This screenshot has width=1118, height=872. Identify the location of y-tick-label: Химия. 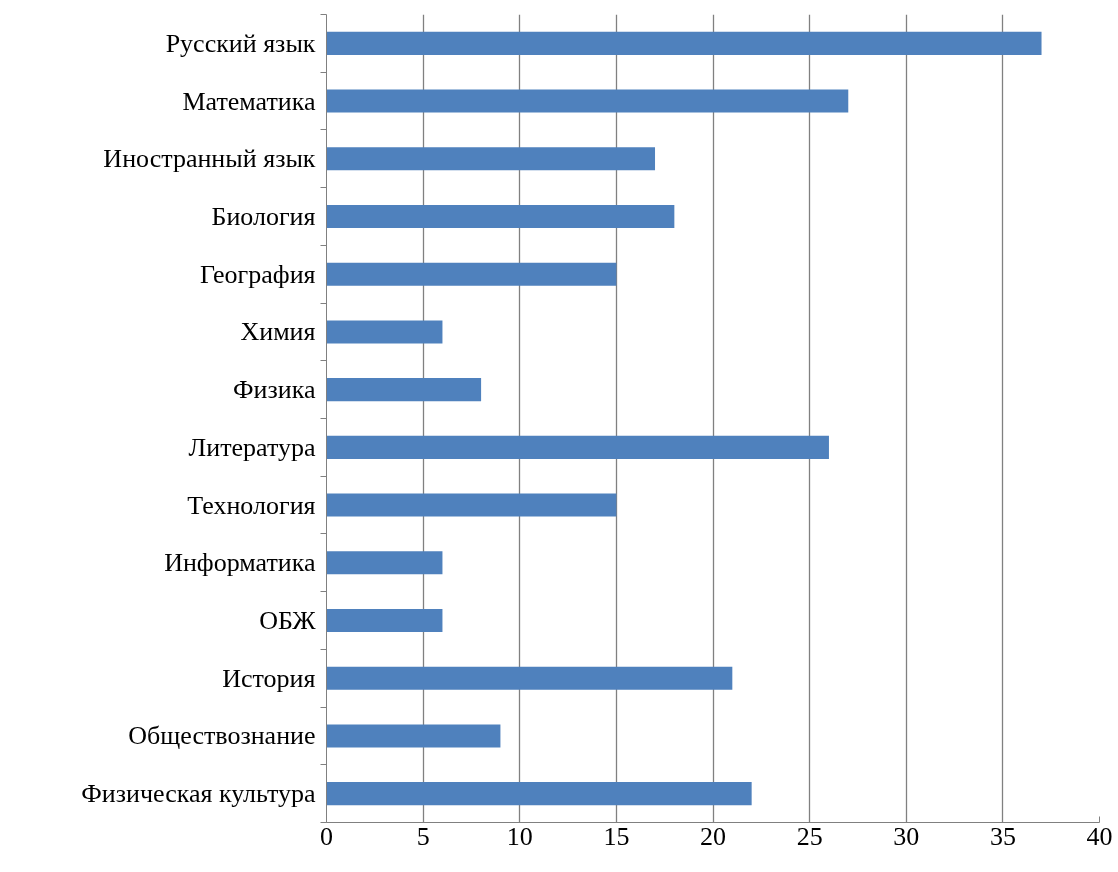
(278, 332).